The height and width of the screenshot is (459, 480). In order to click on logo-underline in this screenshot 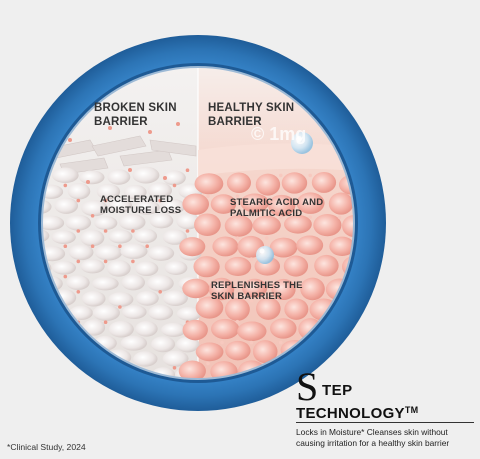, I will do `click(385, 422)`.